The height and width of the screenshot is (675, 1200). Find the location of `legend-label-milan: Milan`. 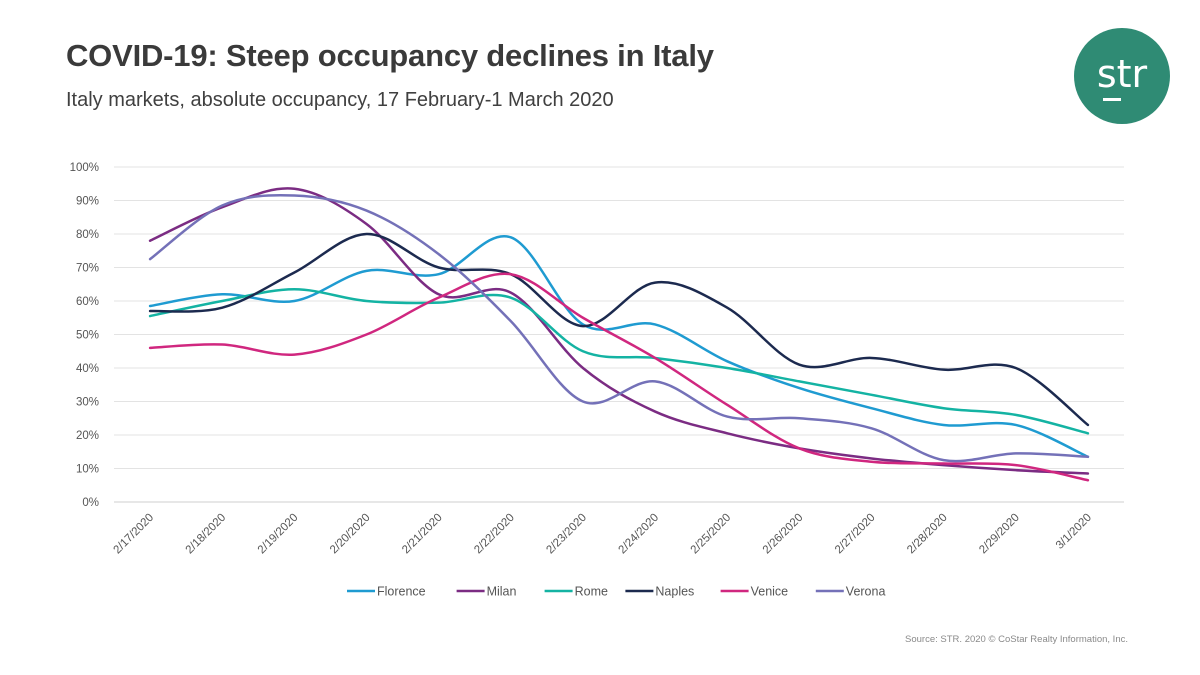

legend-label-milan: Milan is located at coordinates (502, 592).